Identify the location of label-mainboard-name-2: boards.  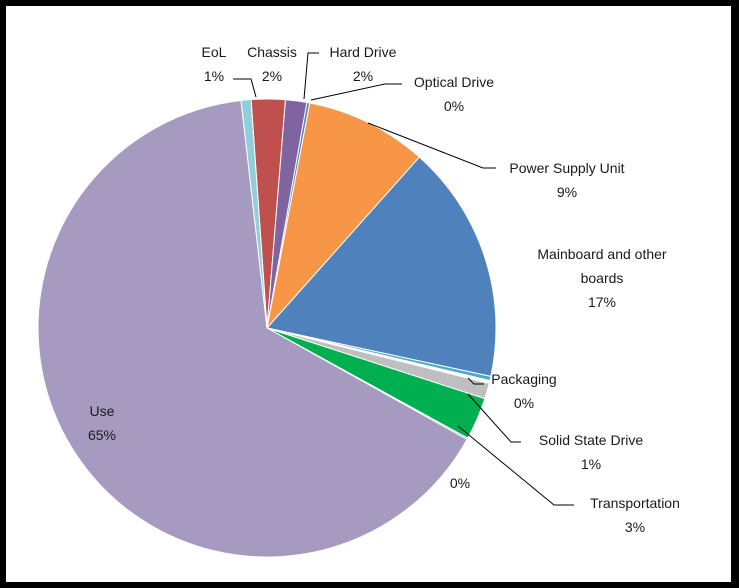
(602, 278).